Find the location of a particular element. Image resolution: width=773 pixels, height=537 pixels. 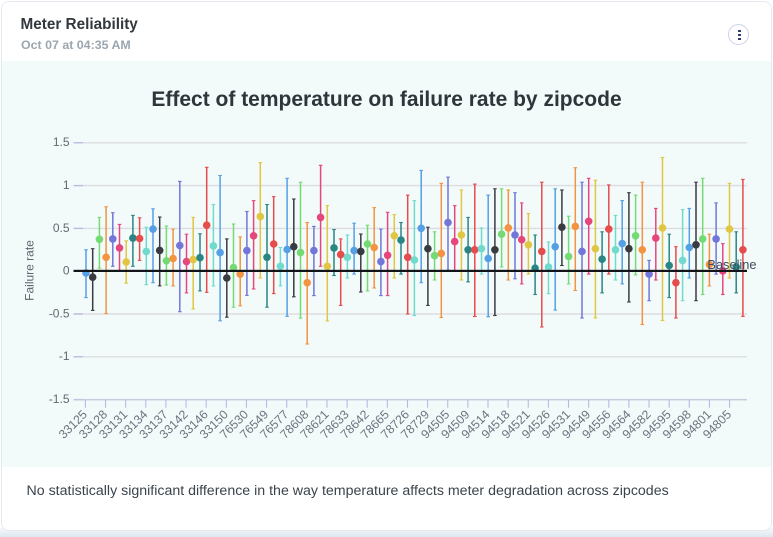

svg-text: 0.5 is located at coordinates (61, 228).